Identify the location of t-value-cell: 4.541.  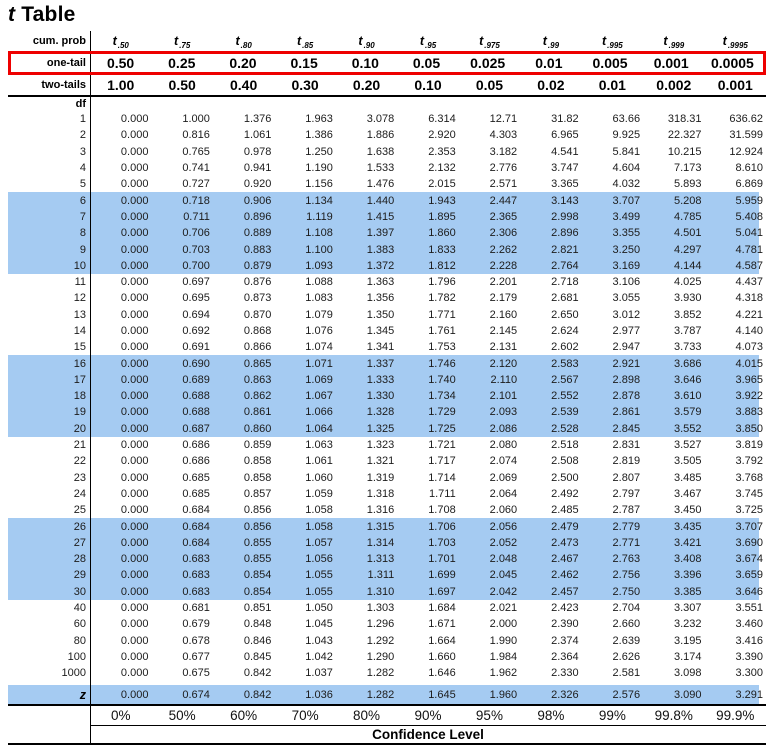
(565, 151).